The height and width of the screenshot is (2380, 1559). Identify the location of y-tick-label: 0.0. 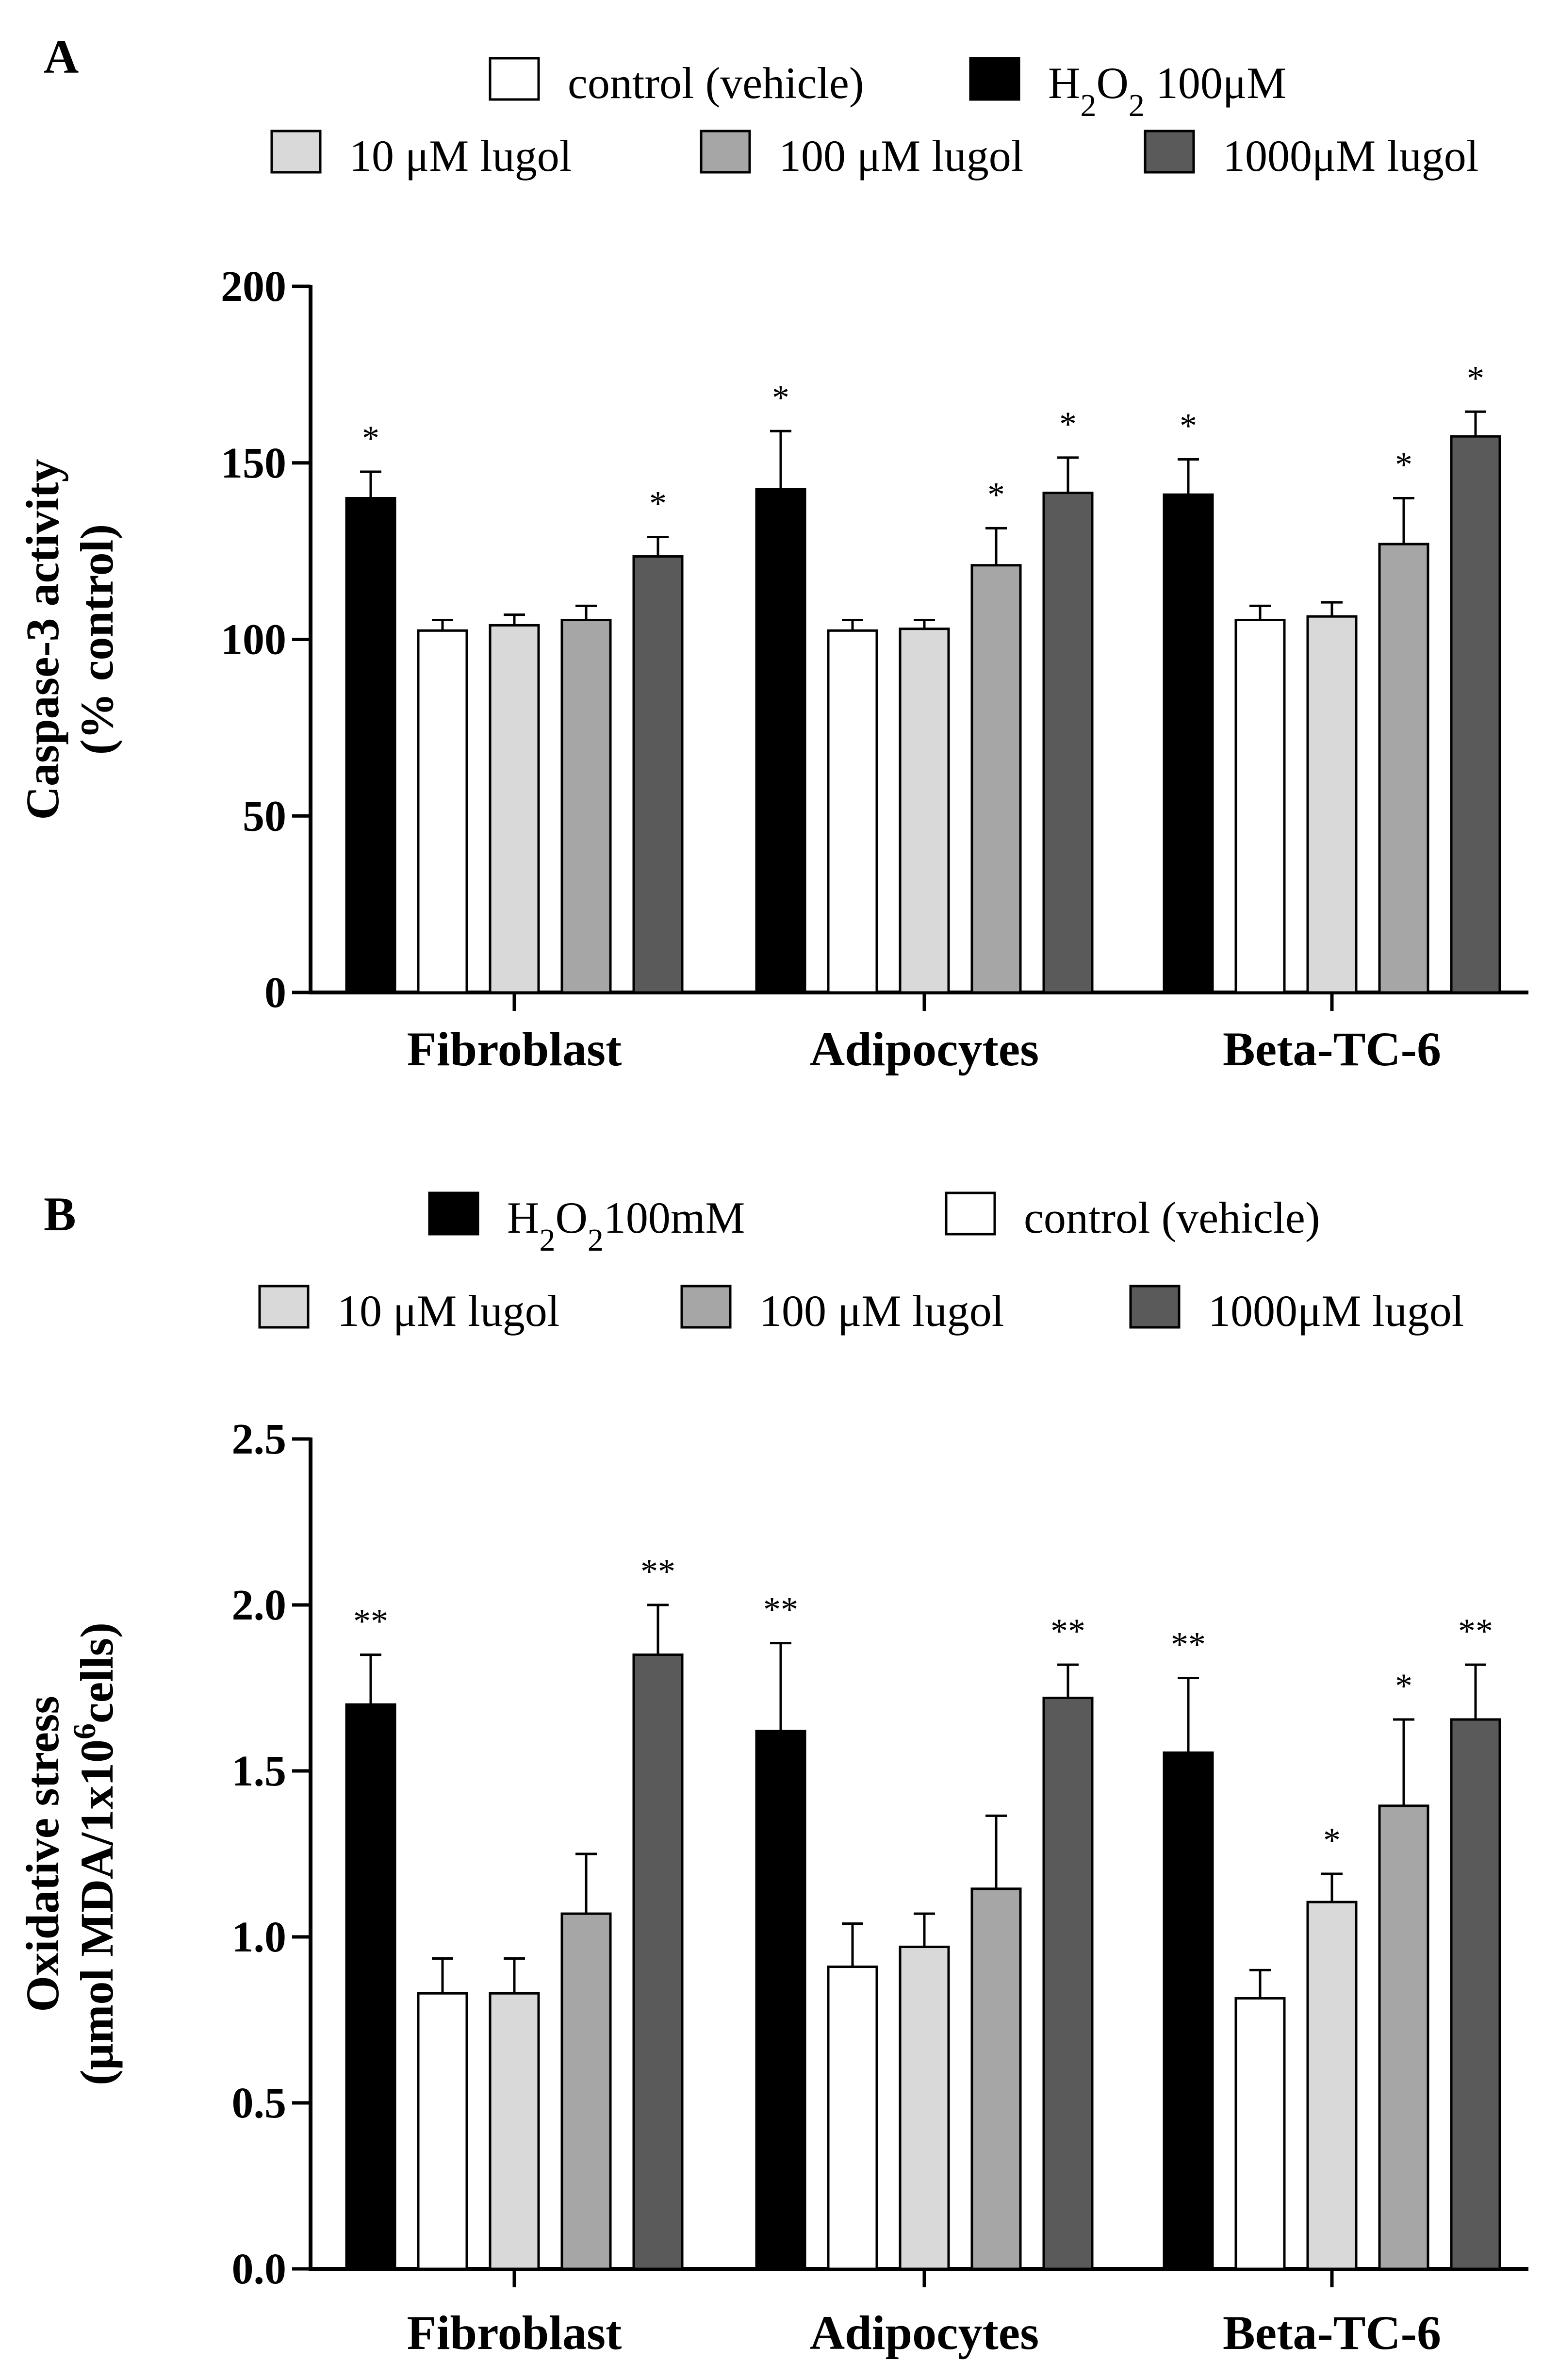
(260, 2269).